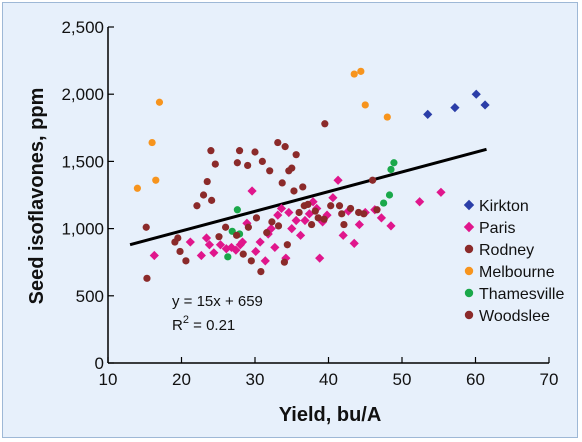 Image resolution: width=582 pixels, height=442 pixels. I want to click on legend-marker-thamesville, so click(469, 293).